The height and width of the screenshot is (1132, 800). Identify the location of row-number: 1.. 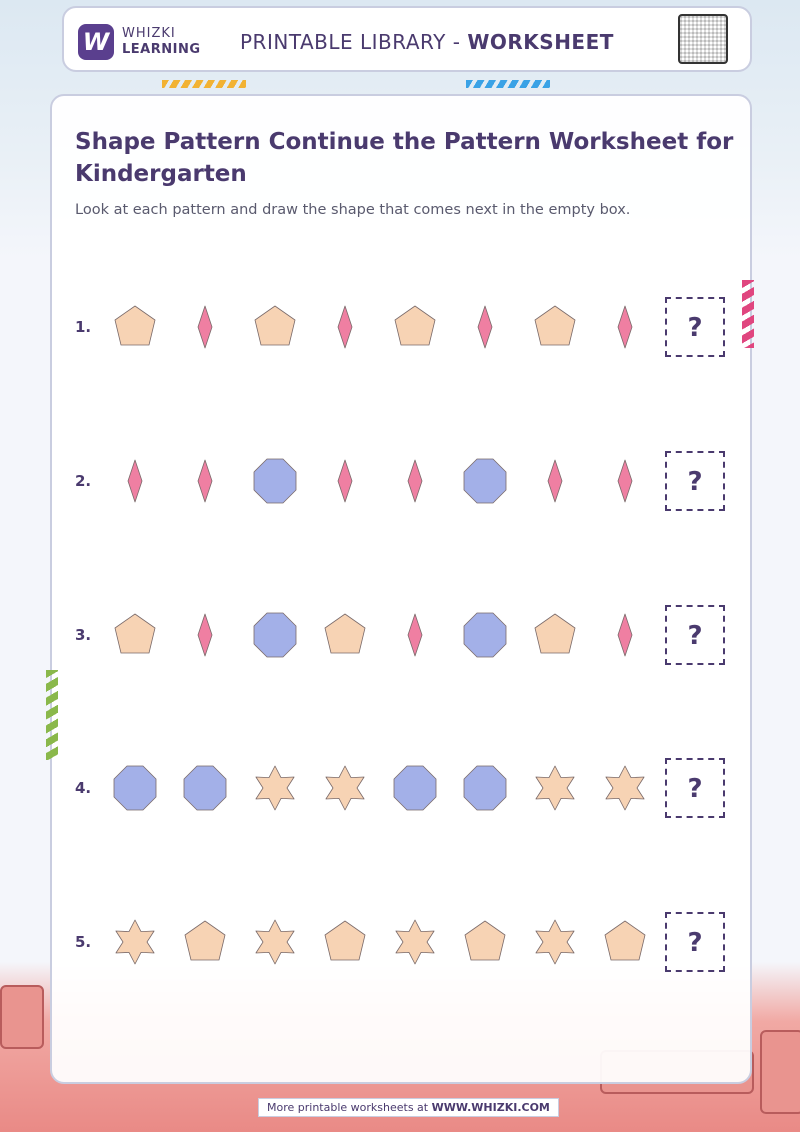
(83, 327).